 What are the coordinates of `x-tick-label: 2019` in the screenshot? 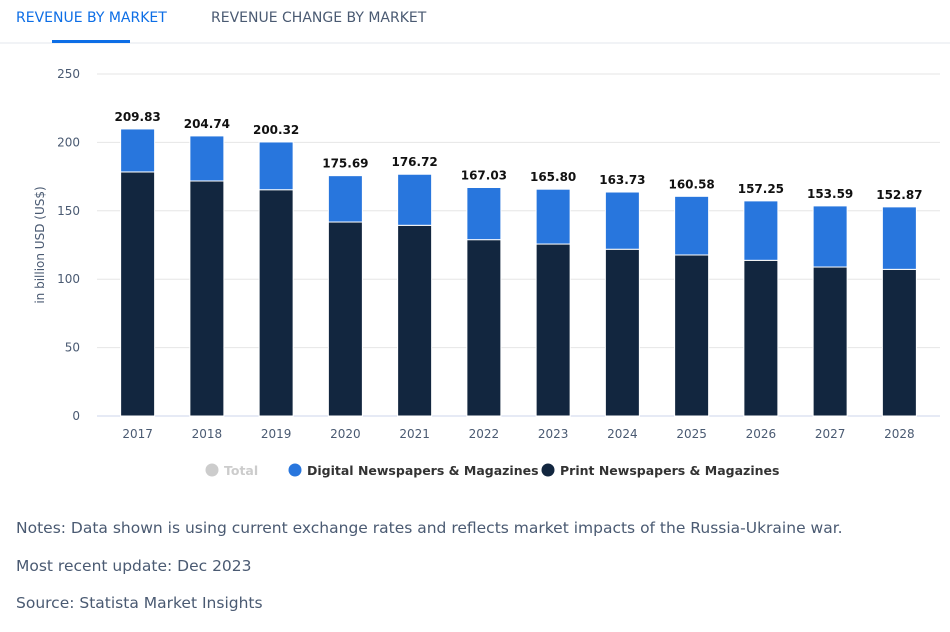 It's located at (276, 434).